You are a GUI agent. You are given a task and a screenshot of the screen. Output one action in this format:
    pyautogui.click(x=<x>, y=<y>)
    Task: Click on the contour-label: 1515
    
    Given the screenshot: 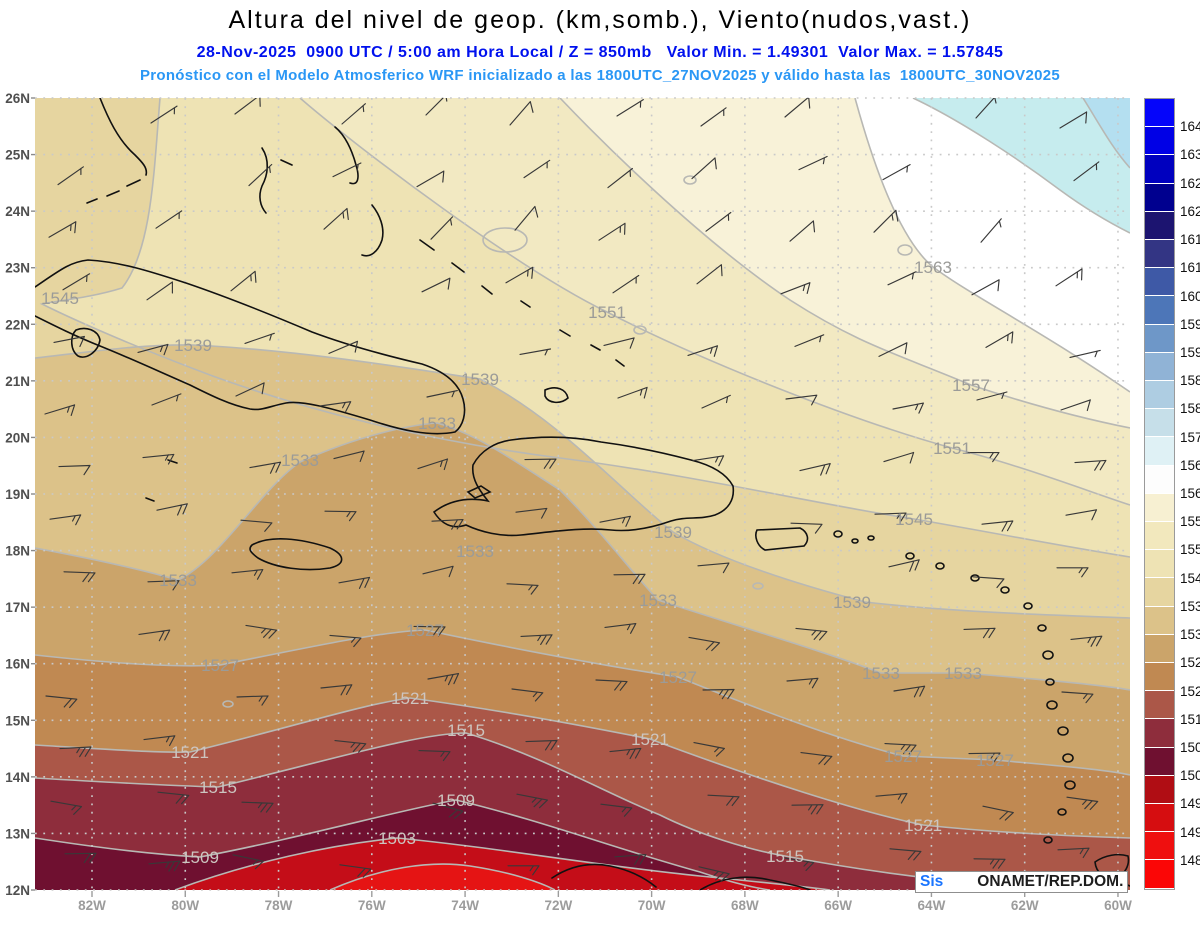 What is the action you would take?
    pyautogui.click(x=466, y=730)
    